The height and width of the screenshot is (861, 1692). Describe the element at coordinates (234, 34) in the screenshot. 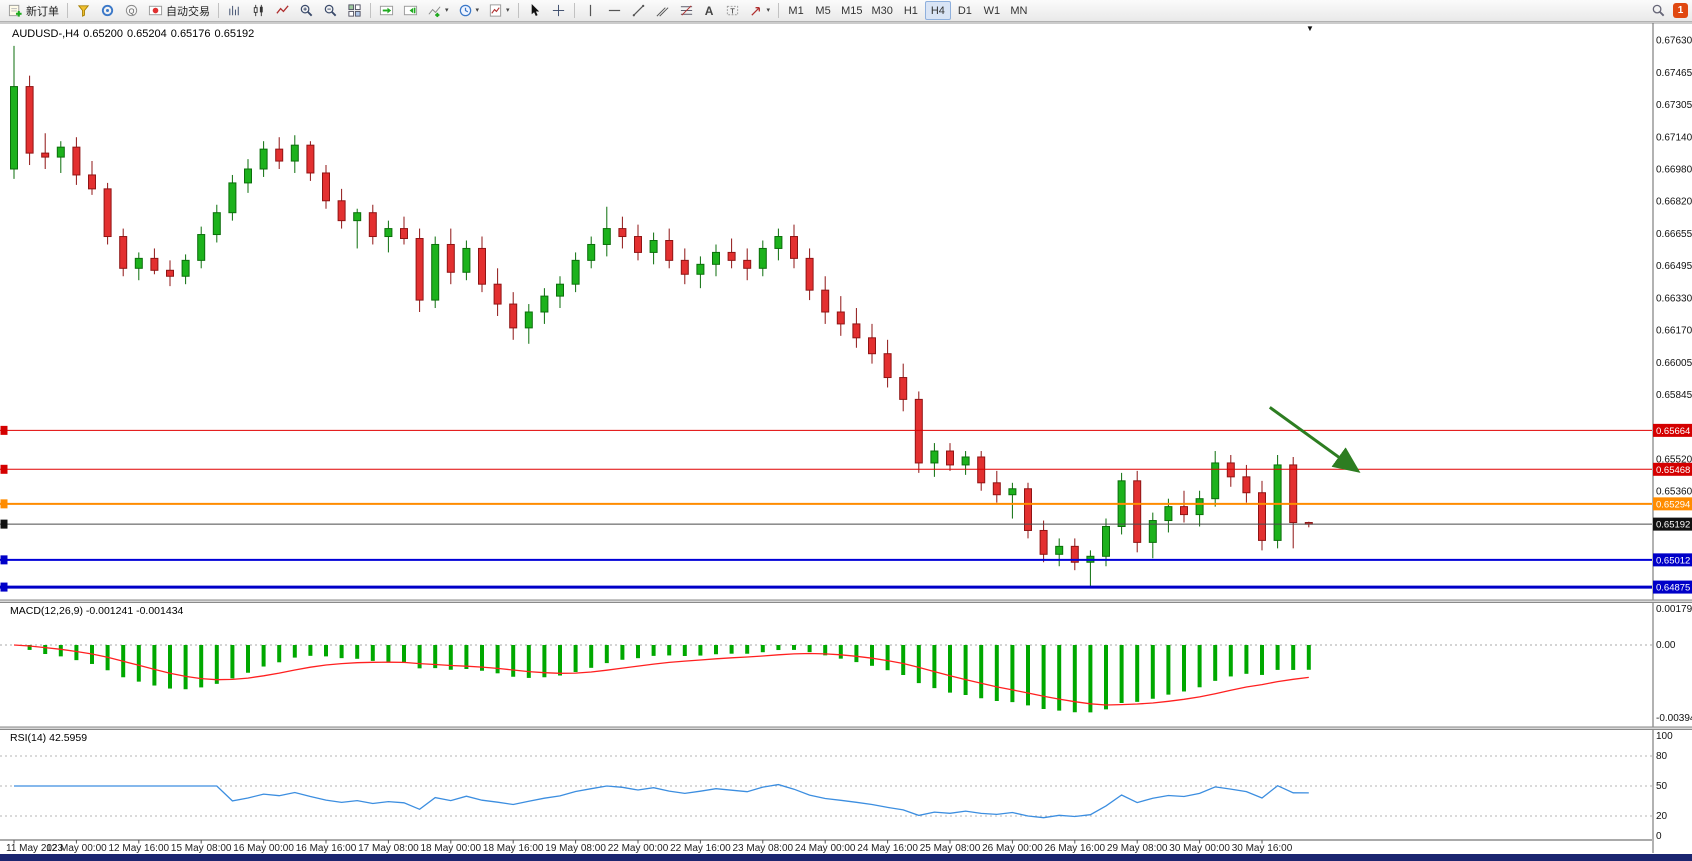

I see `bar-close: 0.65192` at that location.